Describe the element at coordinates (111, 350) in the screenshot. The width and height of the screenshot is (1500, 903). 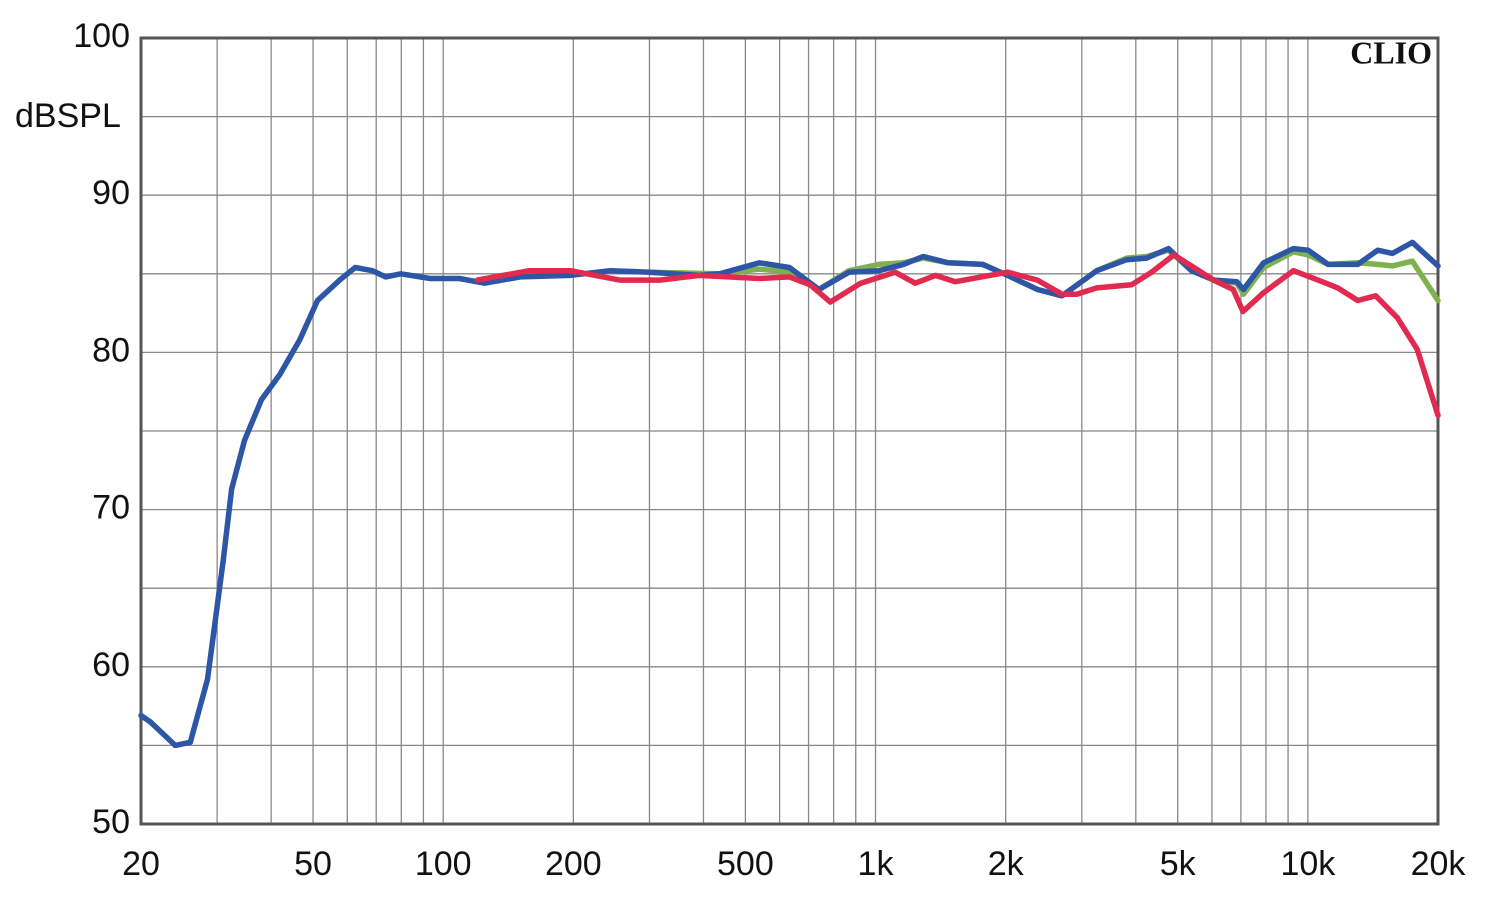
I see `y-tick-label: 80` at that location.